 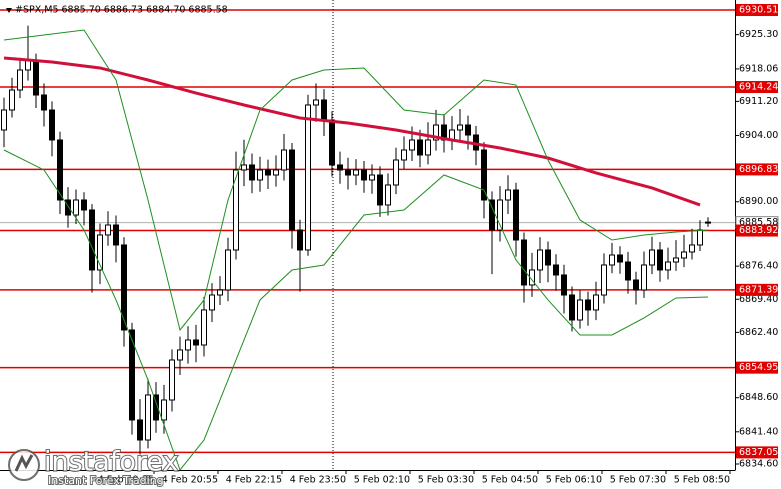 I want to click on level-label: 6896.83, so click(x=758, y=169).